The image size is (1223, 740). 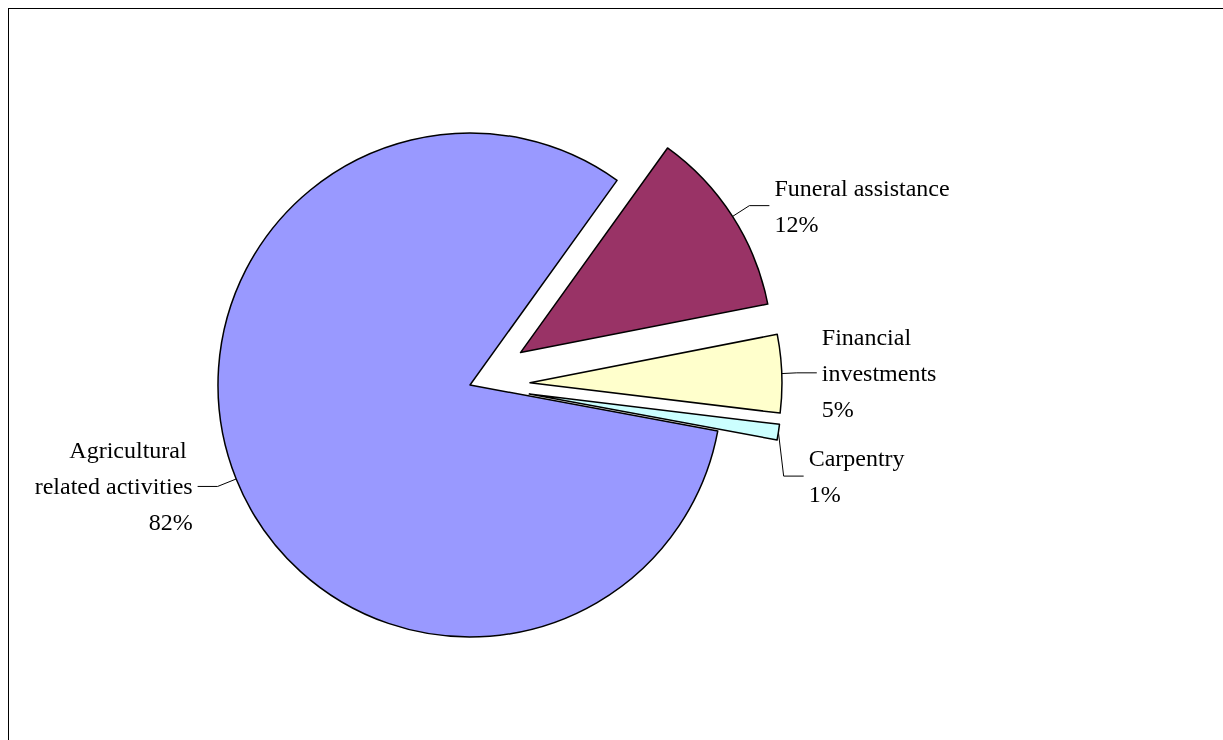 What do you see at coordinates (856, 458) in the screenshot?
I see `slice-label: Carpentry` at bounding box center [856, 458].